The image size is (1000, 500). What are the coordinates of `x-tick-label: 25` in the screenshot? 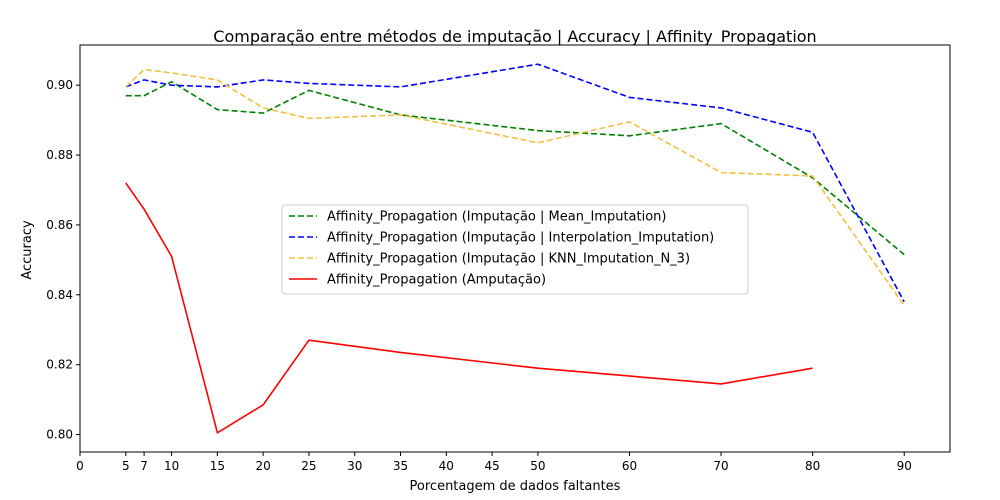 It's located at (308, 466).